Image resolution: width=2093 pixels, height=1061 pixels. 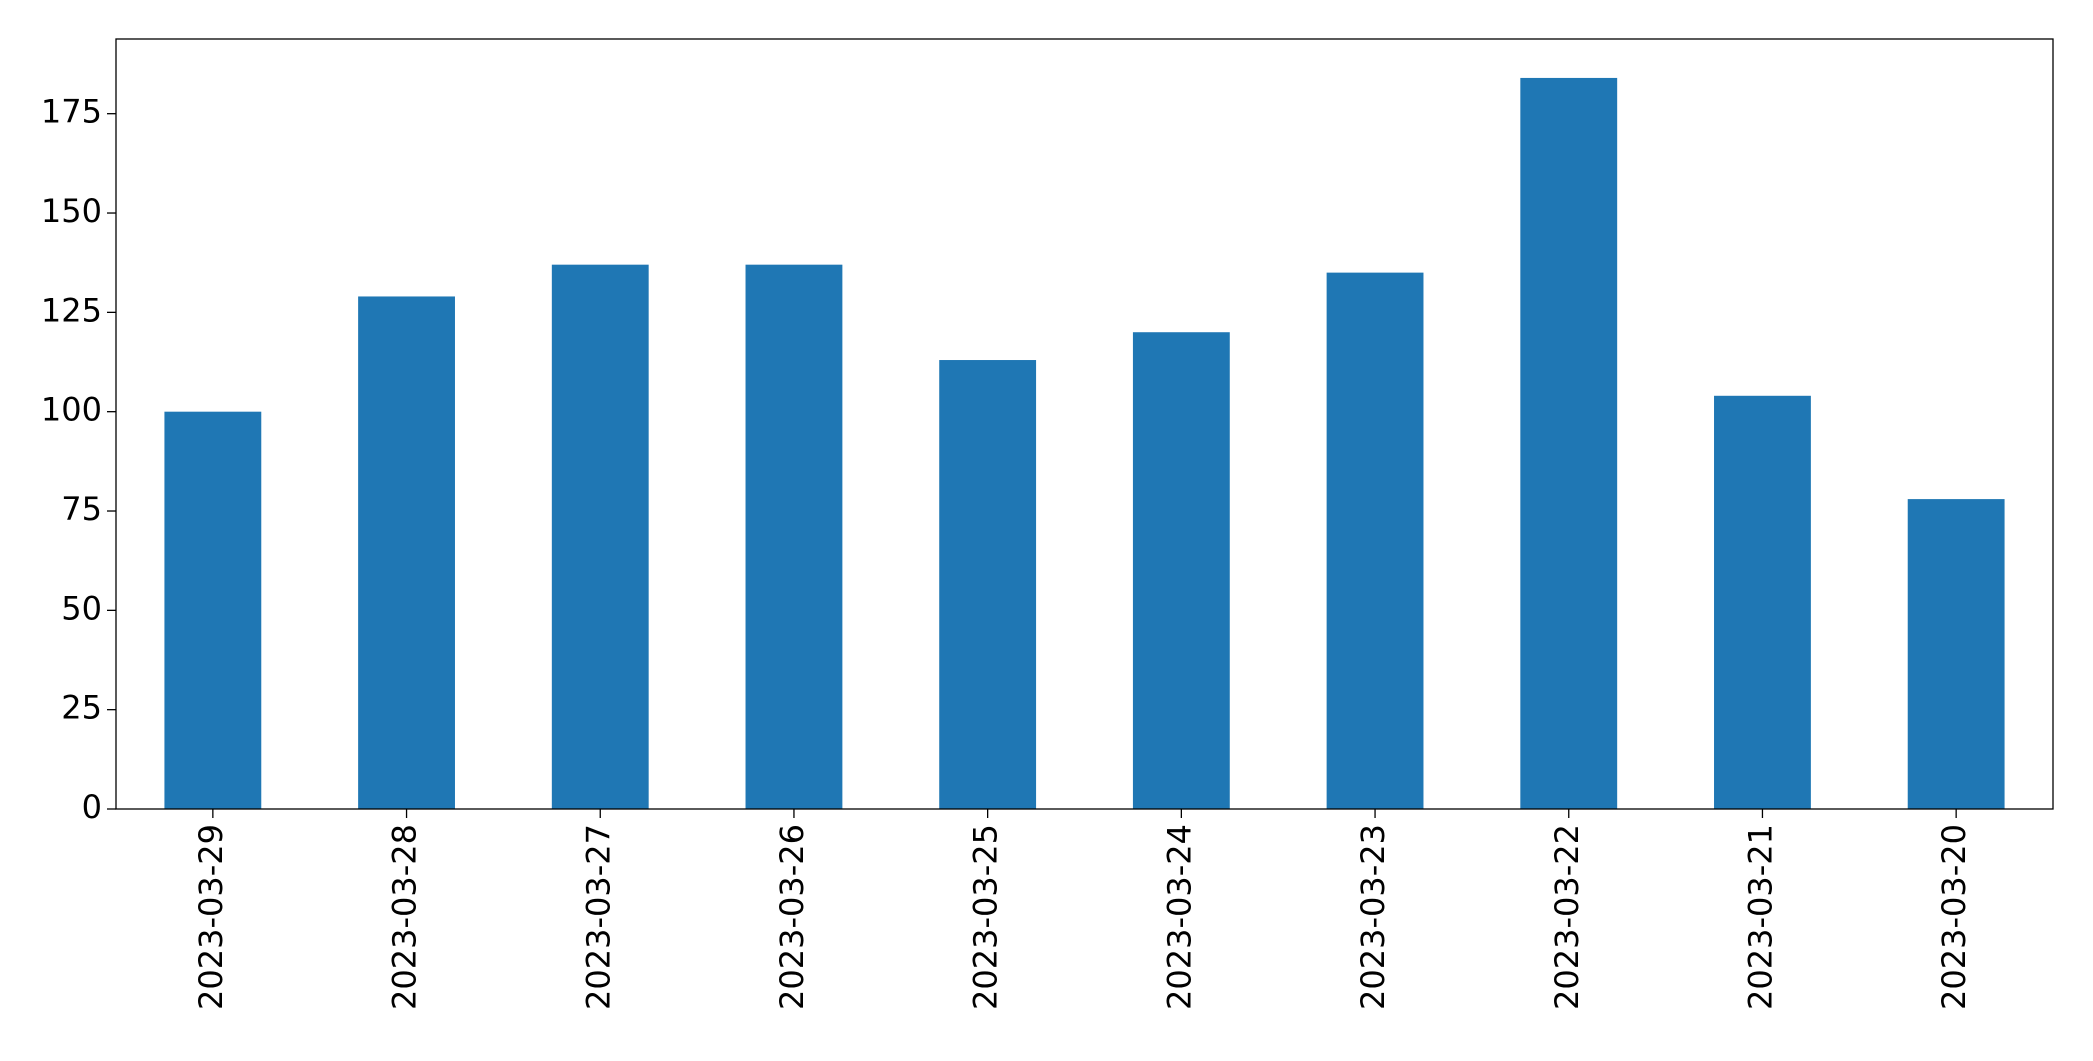 I want to click on x-tick-label: 2023-03-29, so click(x=211, y=917).